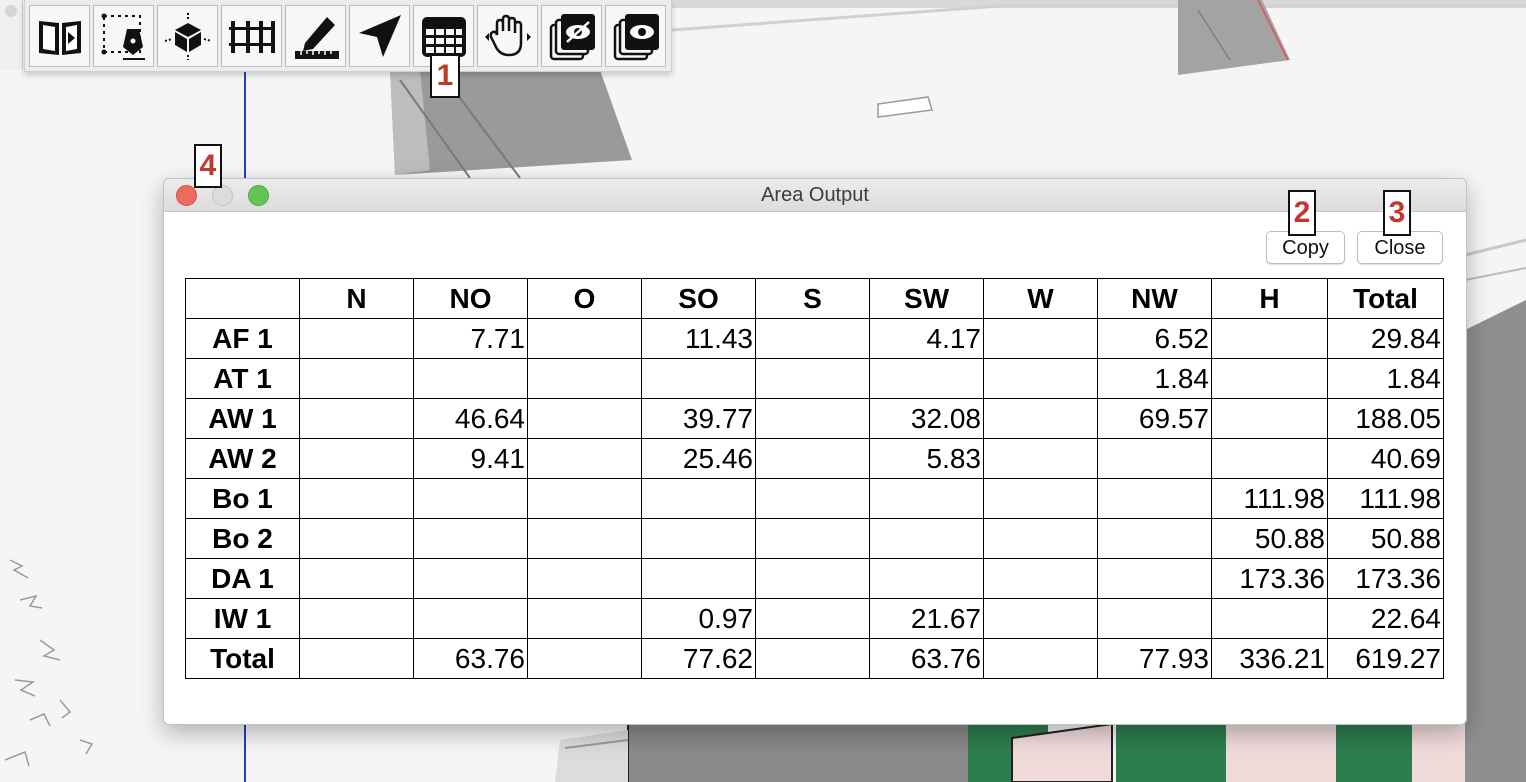 The image size is (1526, 782). Describe the element at coordinates (208, 166) in the screenshot. I see `callout-marker-4: 4` at that location.